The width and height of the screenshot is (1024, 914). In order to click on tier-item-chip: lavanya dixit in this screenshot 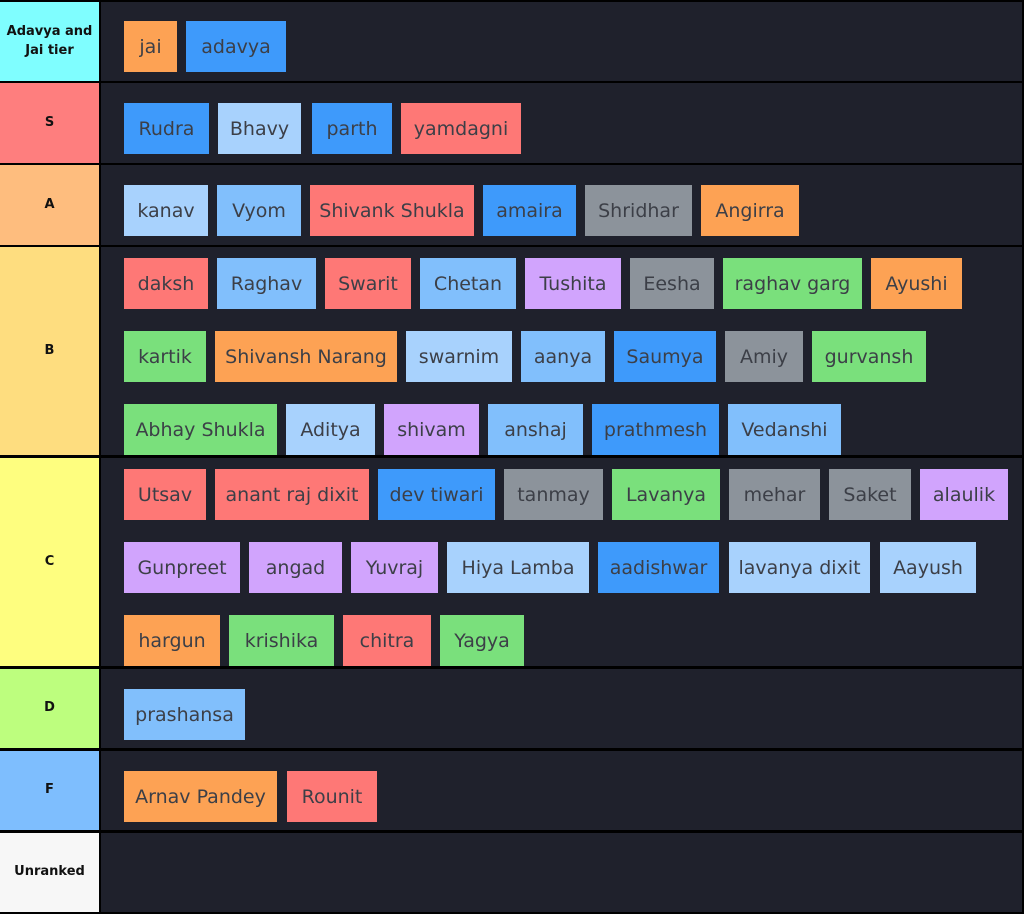, I will do `click(799, 567)`.